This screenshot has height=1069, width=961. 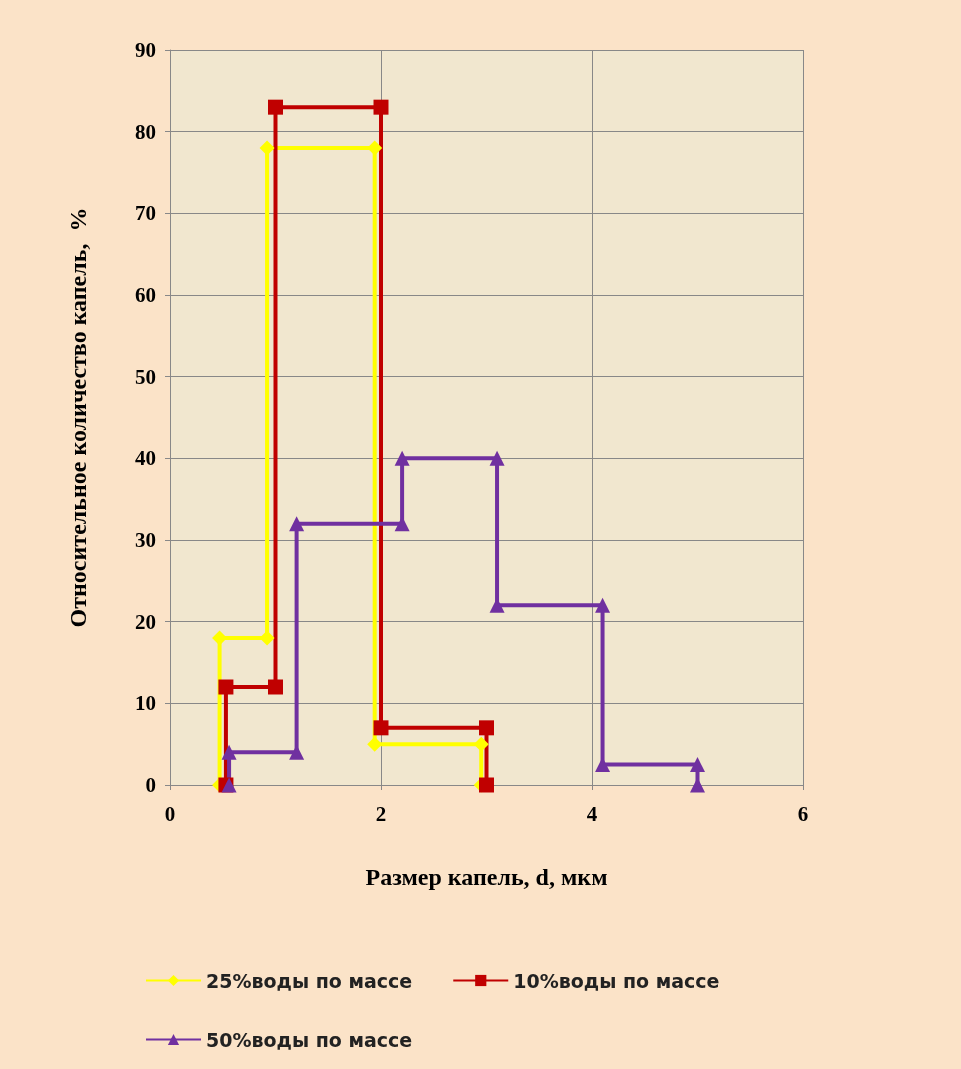 What do you see at coordinates (803, 813) in the screenshot?
I see `x-tick-label: 6` at bounding box center [803, 813].